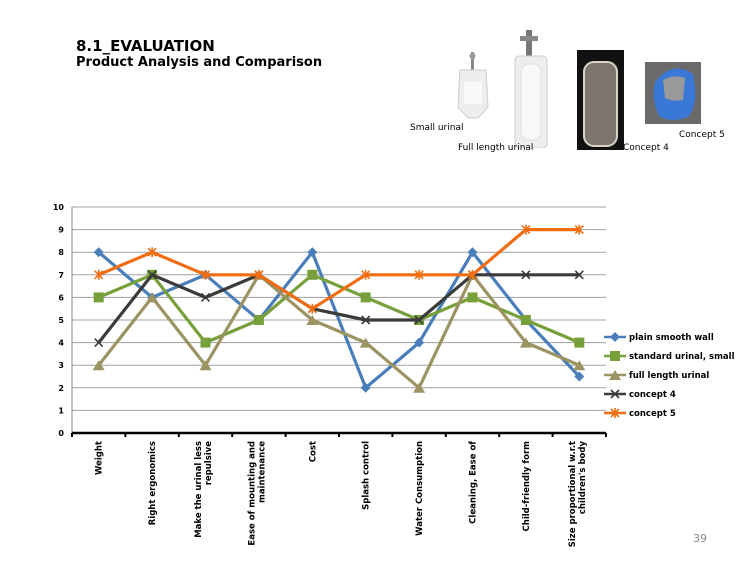  I want to click on page-number: 39, so click(700, 538).